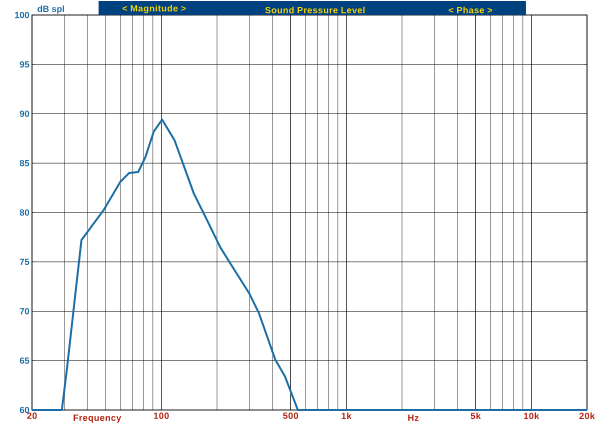 The width and height of the screenshot is (600, 425). What do you see at coordinates (154, 9) in the screenshot?
I see `text: < Magnitude >` at bounding box center [154, 9].